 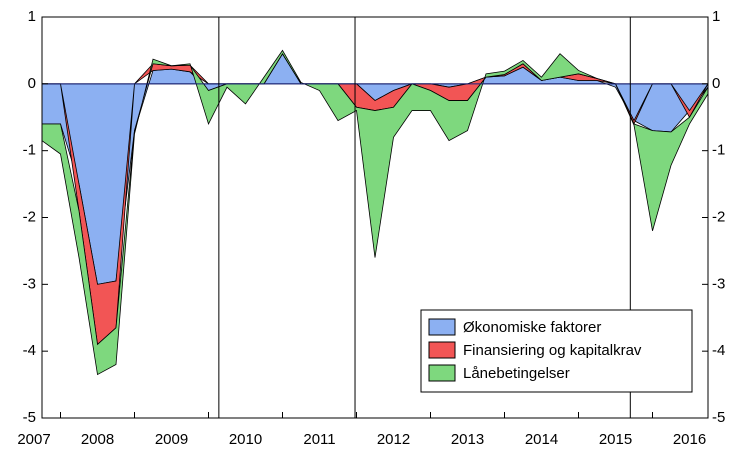 I want to click on legend-label: Økonomiske faktorer, so click(x=532, y=327).